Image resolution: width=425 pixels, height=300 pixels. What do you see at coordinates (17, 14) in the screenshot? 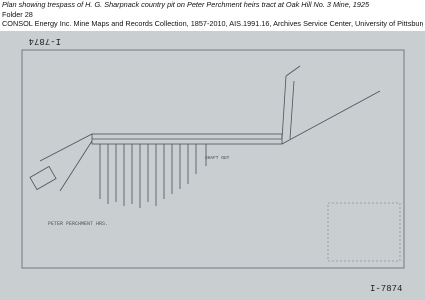
I see `caption-folder: Folder 28` at bounding box center [17, 14].